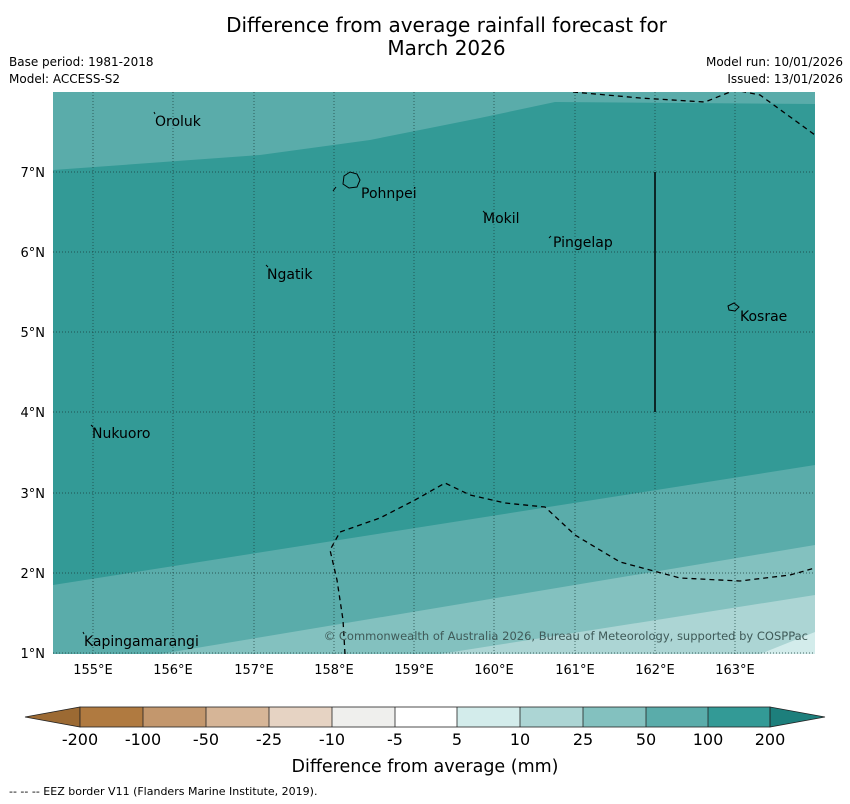  What do you see at coordinates (550, 237) in the screenshot?
I see `pingelap-atoll-mark` at bounding box center [550, 237].